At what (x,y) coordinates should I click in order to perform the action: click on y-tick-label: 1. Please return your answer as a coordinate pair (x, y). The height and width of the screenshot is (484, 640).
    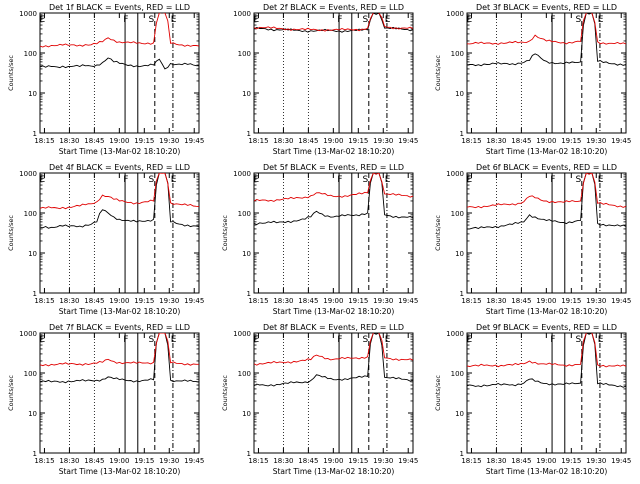
    Looking at the image, I should click on (462, 454).